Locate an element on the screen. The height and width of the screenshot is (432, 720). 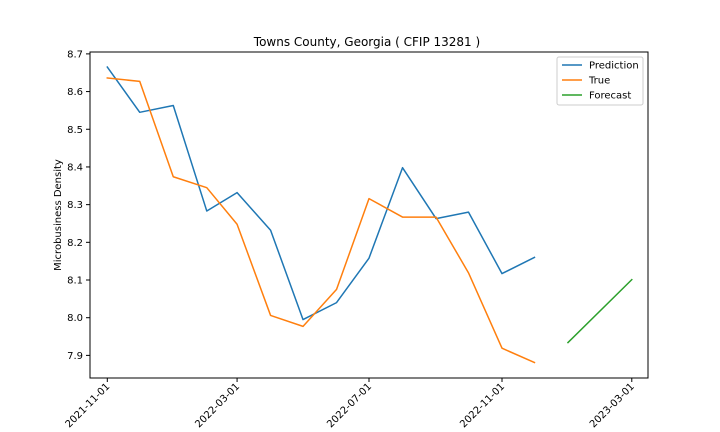
legend-label: True is located at coordinates (599, 81).